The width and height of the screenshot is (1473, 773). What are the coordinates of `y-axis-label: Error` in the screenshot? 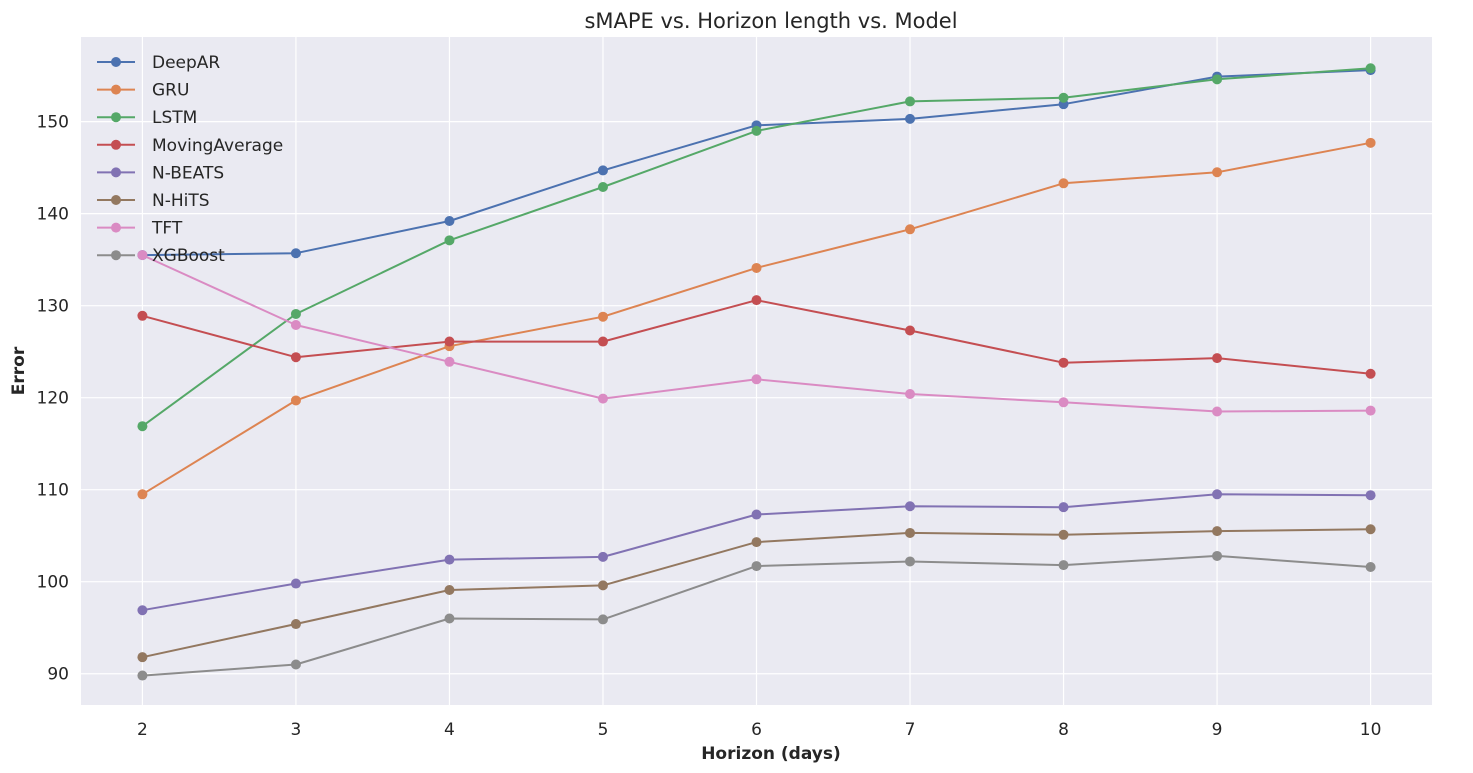 It's located at (19, 370).